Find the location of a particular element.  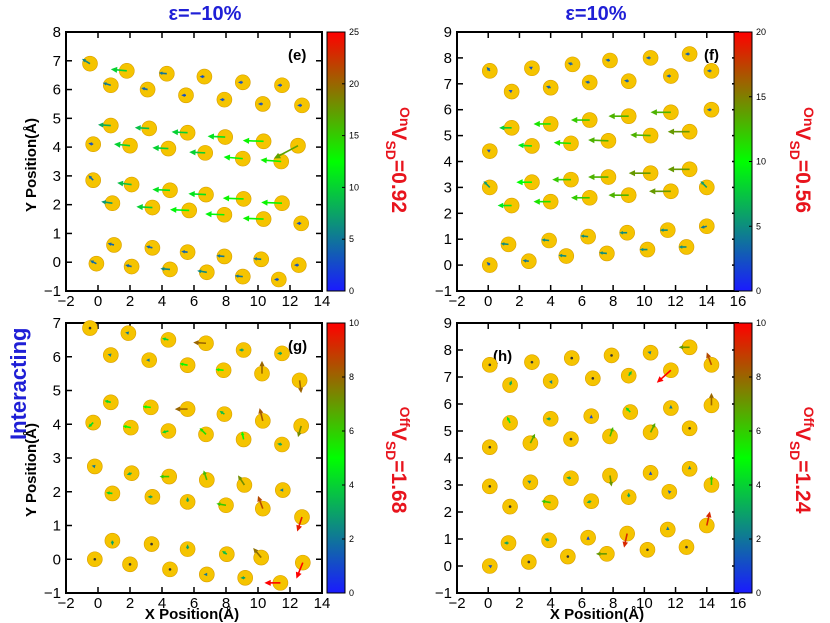

y-tick-label: 6 is located at coordinates (57, 90).